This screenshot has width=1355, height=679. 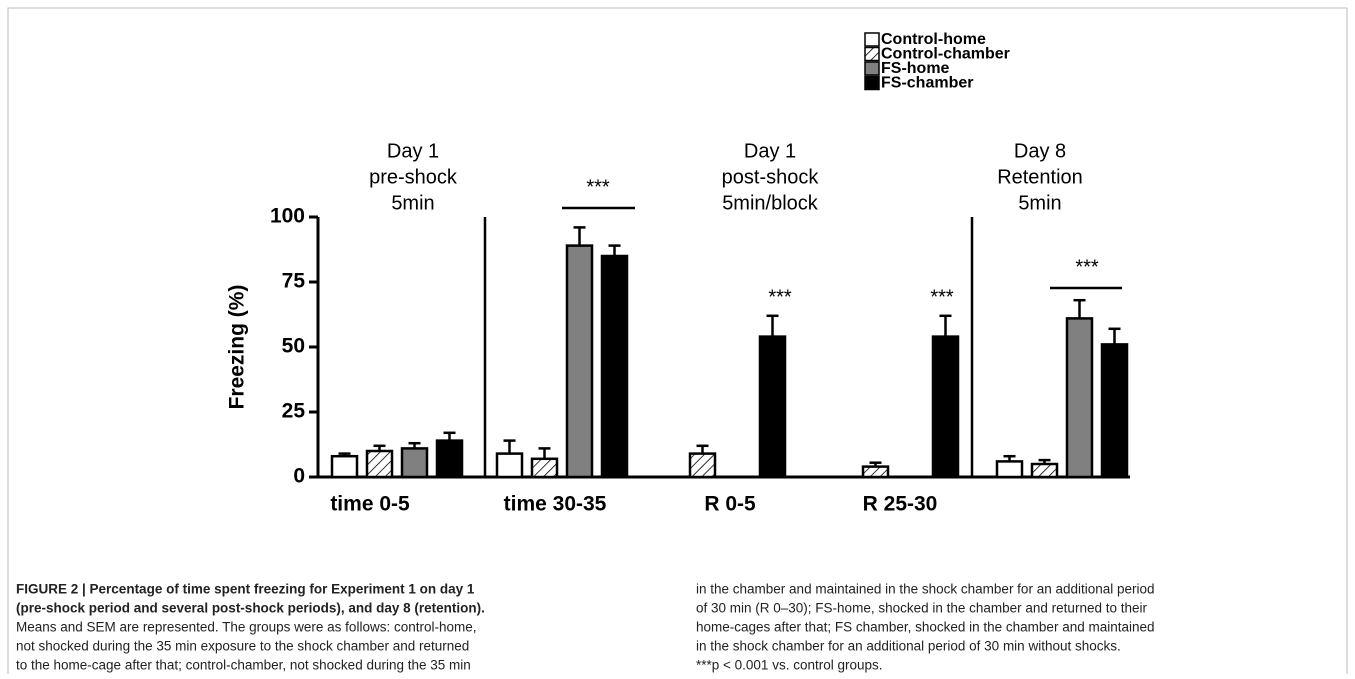 I want to click on y-tick-label: 25, so click(x=294, y=411).